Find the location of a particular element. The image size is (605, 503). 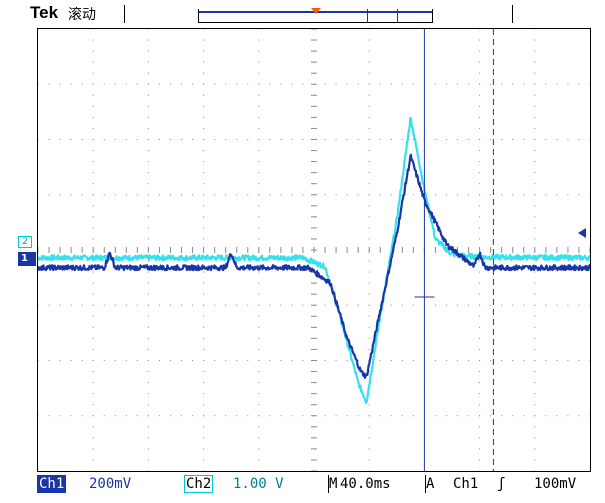

ch1-ground-marker: 1 is located at coordinates (27, 259).